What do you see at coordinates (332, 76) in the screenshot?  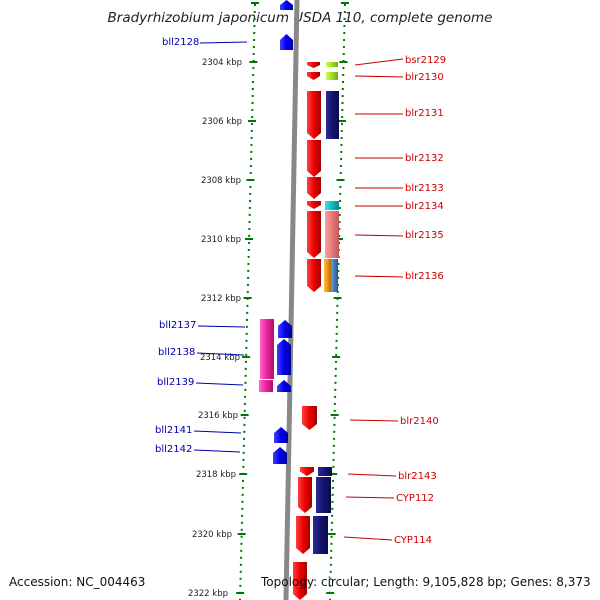 I see `blr2130-cog` at bounding box center [332, 76].